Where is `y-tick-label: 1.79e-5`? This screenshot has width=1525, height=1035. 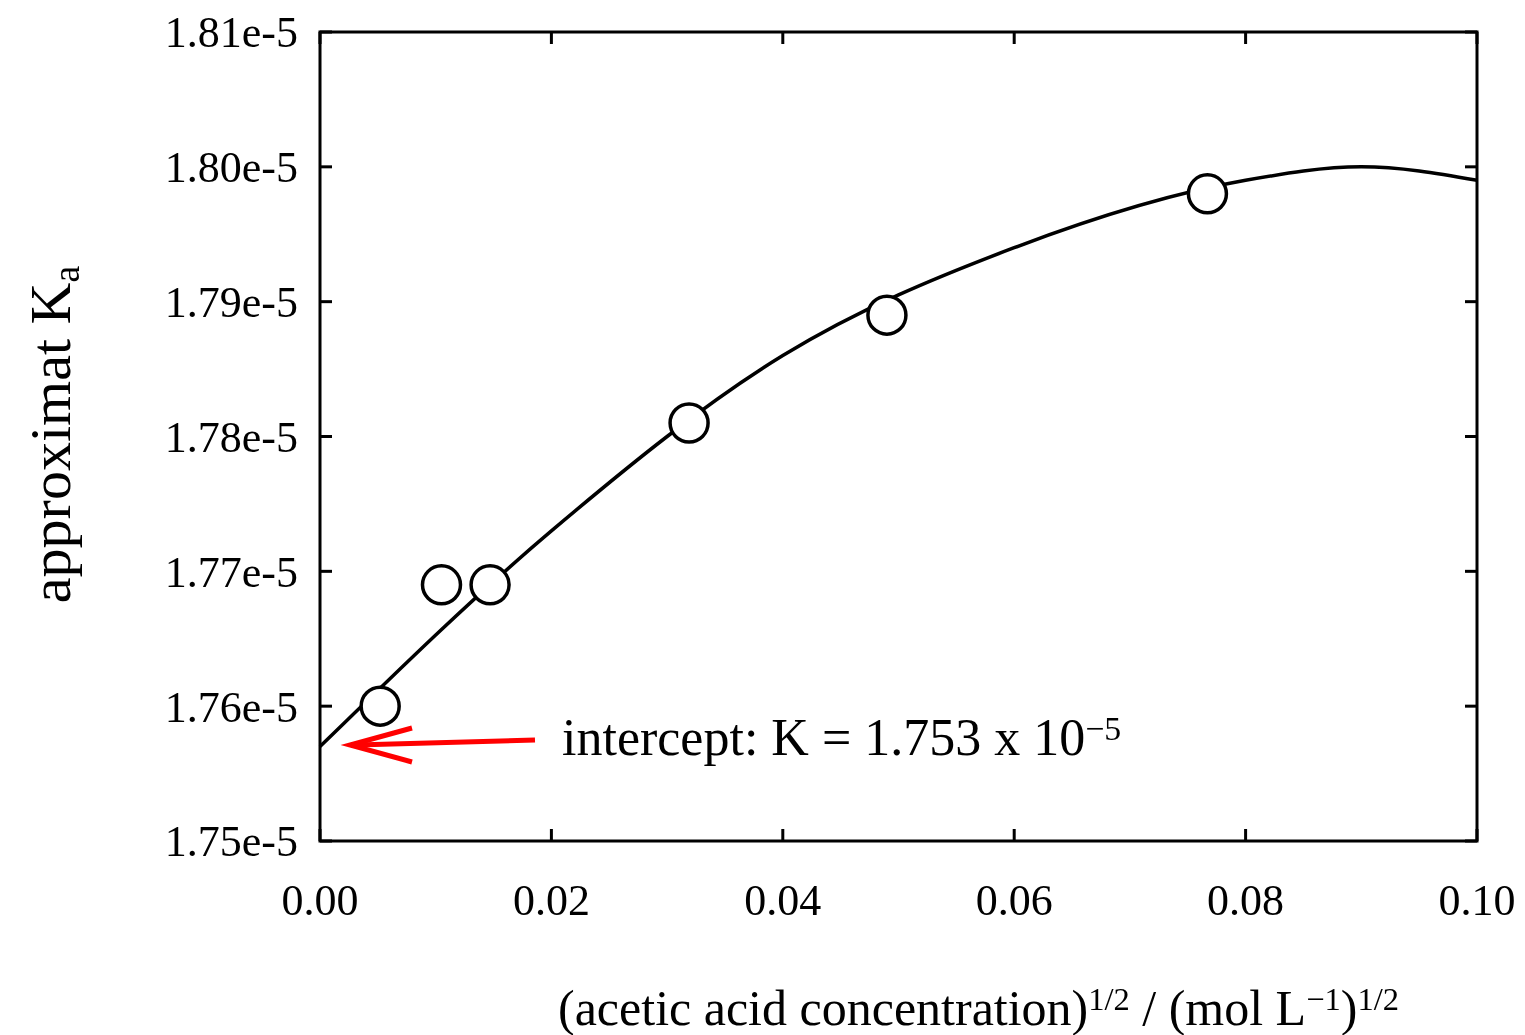 y-tick-label: 1.79e-5 is located at coordinates (231, 303).